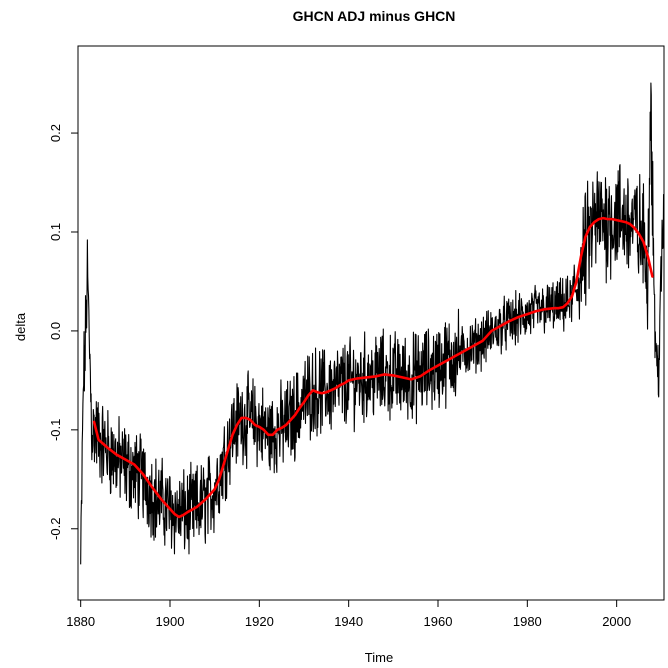  Describe the element at coordinates (438, 621) in the screenshot. I see `x-tick-label: 1960` at that location.